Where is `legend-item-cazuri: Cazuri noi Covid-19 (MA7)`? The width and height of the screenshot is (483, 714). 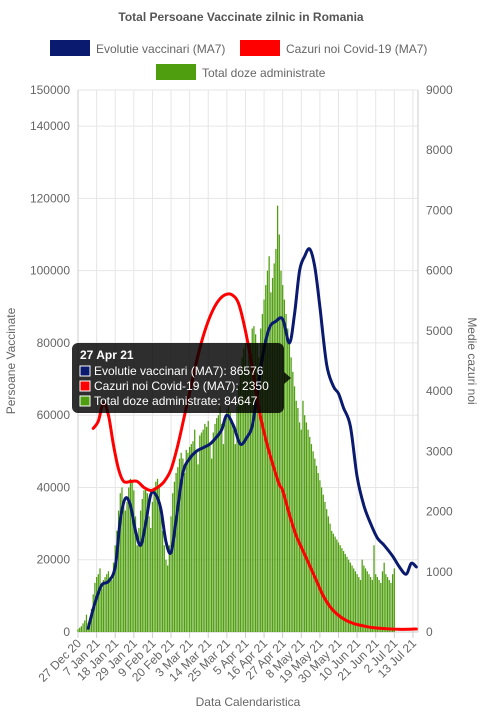 legend-item-cazuri: Cazuri noi Covid-19 (MA7) is located at coordinates (333, 48).